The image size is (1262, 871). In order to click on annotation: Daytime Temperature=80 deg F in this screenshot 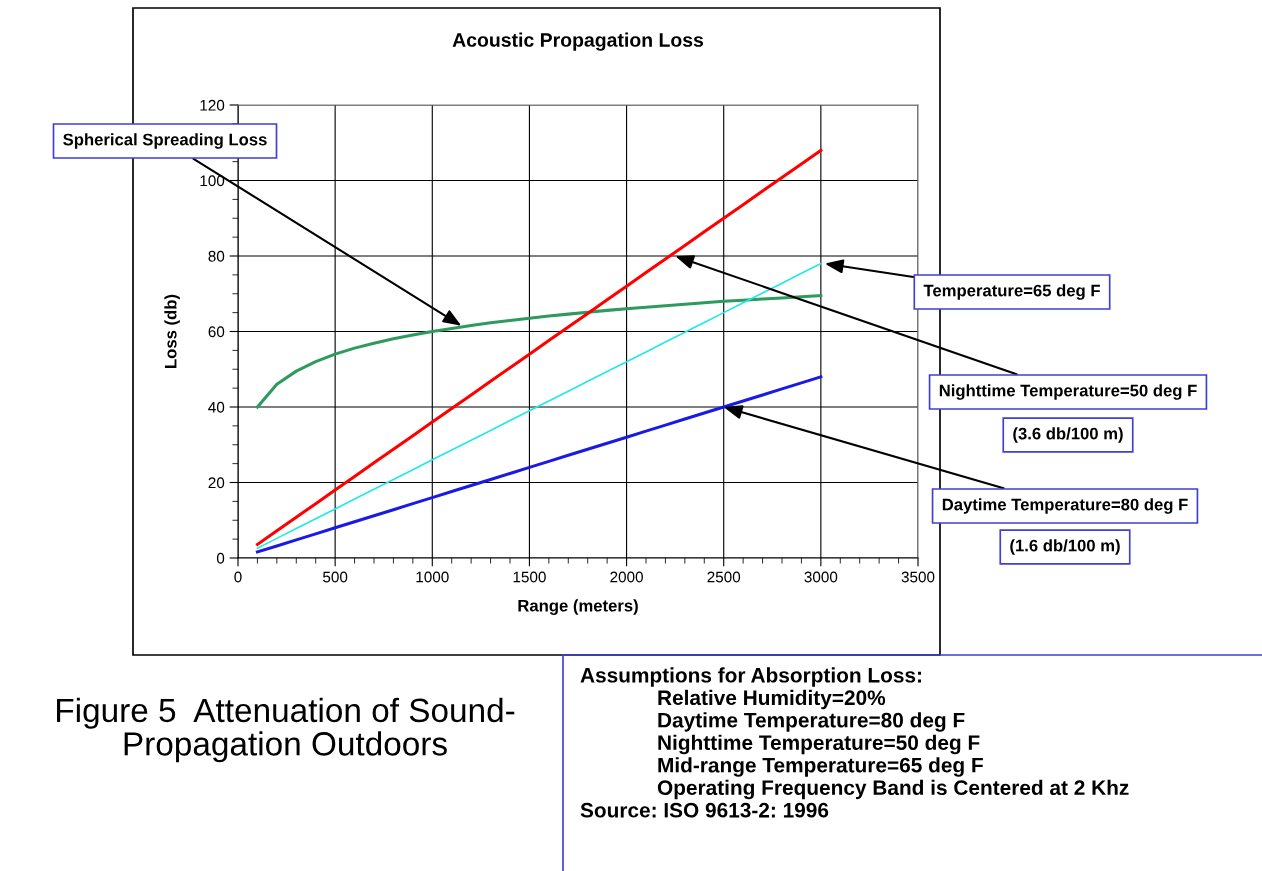, I will do `click(1065, 506)`.